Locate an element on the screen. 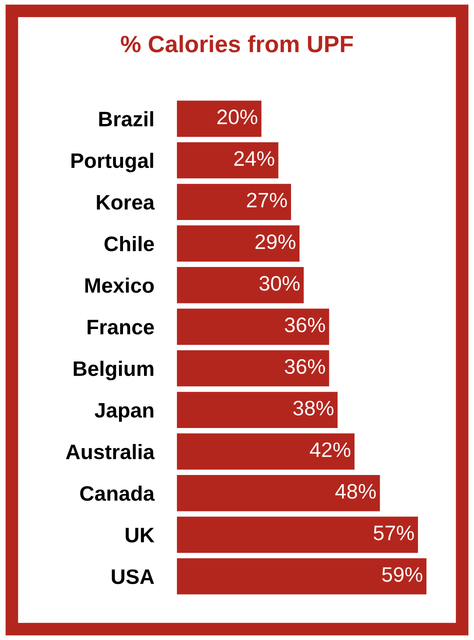 This screenshot has height=640, width=474. y-tick-label: Korea is located at coordinates (125, 202).